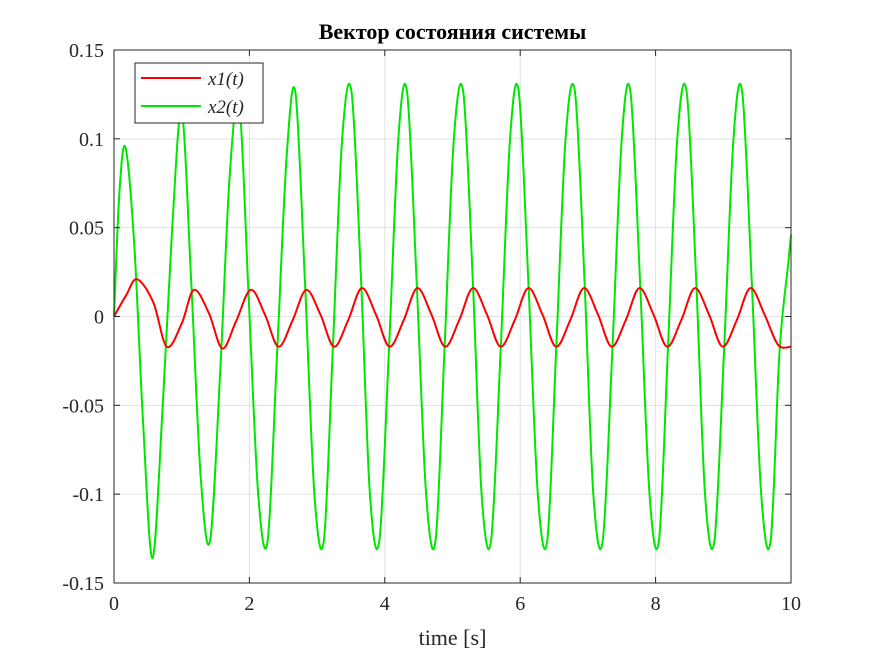 The height and width of the screenshot is (656, 875). I want to click on y-tick-label: -0.05, so click(83, 406).